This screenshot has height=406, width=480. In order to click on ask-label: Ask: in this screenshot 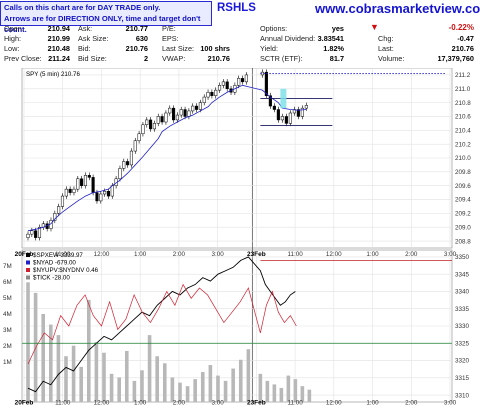, I will do `click(85, 28)`.